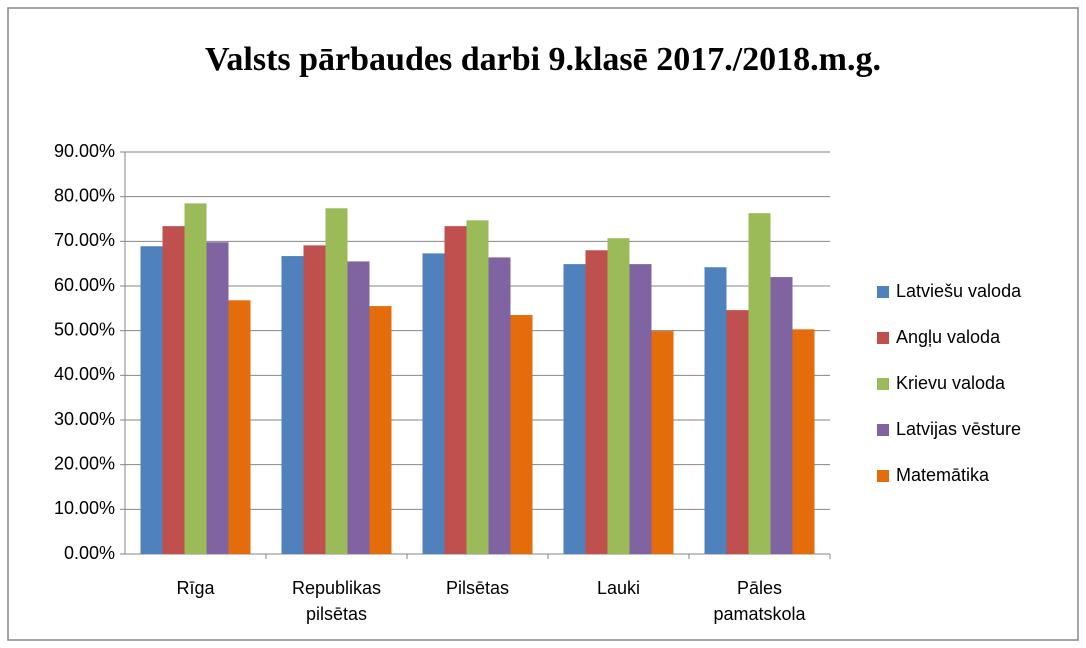 The image size is (1086, 648). Describe the element at coordinates (84, 151) in the screenshot. I see `y-tick-label: 90.00%` at that location.